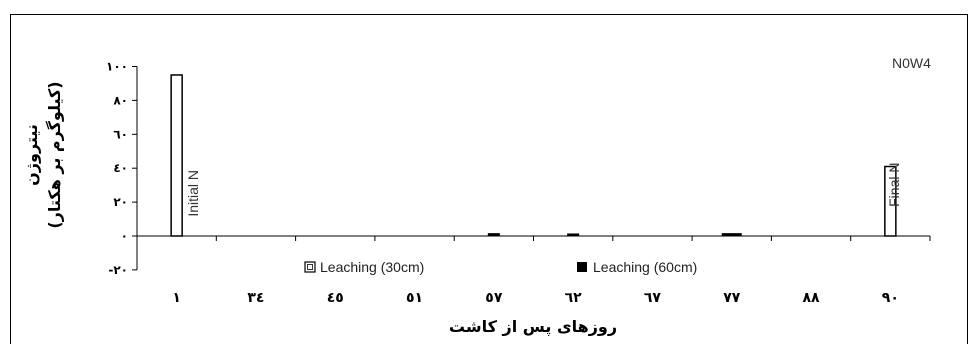  What do you see at coordinates (732, 298) in the screenshot?
I see `x-tick-label: ٧٧` at bounding box center [732, 298].